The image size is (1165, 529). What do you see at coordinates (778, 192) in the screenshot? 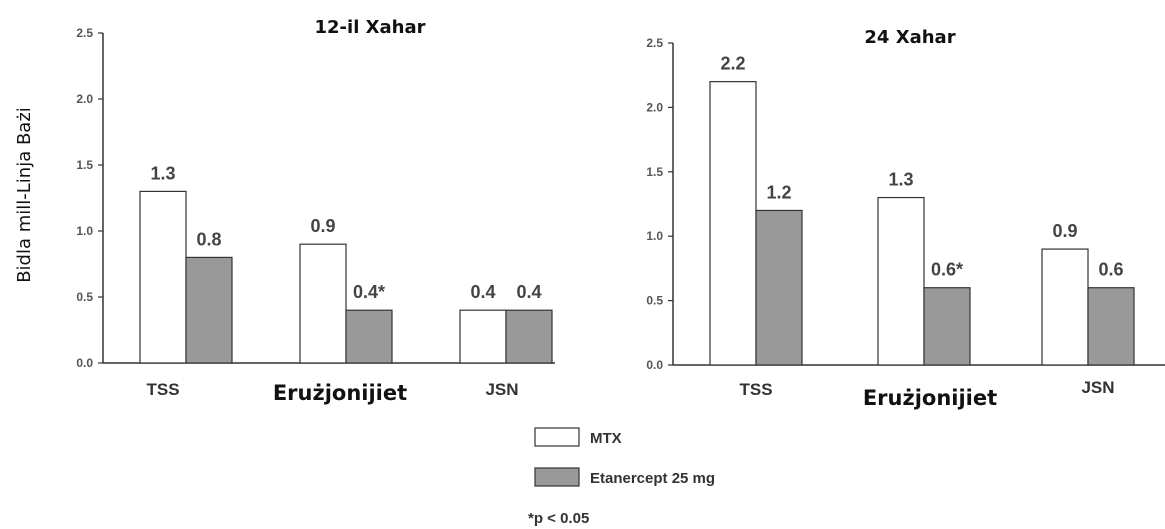
I see `data-label: 1.2` at bounding box center [778, 192].